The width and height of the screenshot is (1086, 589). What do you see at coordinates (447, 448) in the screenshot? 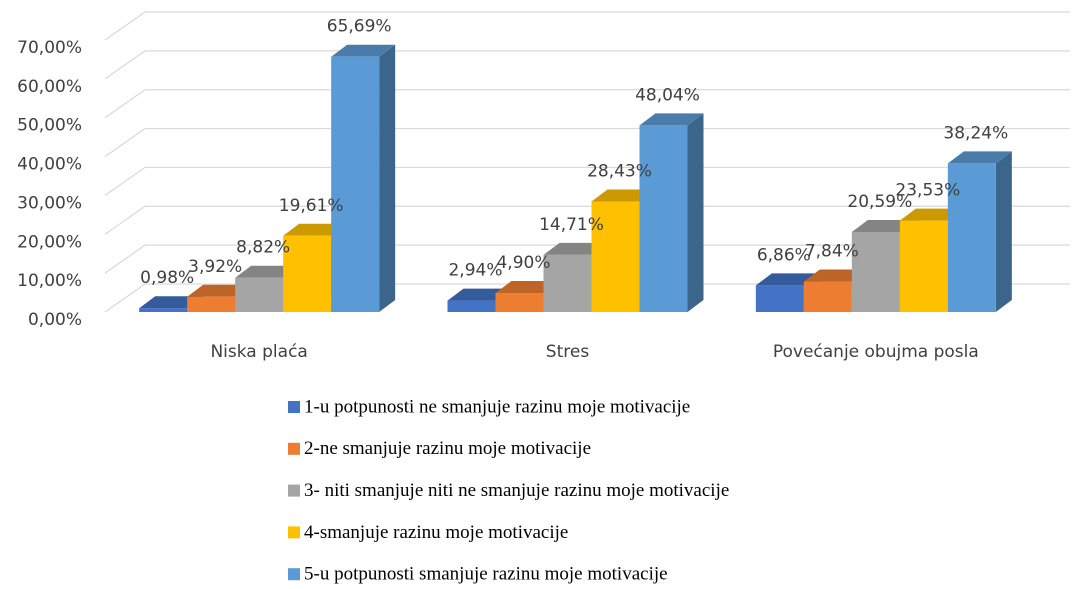
I see `legend-label: 2-ne smanjuje razinu moje motivacije` at bounding box center [447, 448].